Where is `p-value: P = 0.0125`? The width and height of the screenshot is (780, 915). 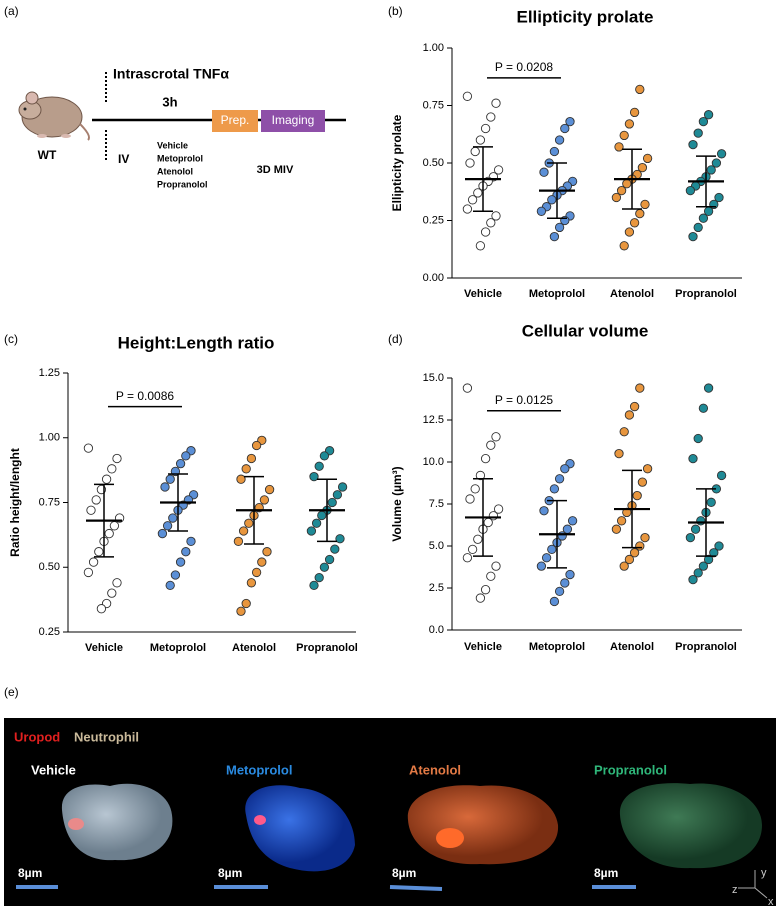 p-value: P = 0.0125 is located at coordinates (524, 400).